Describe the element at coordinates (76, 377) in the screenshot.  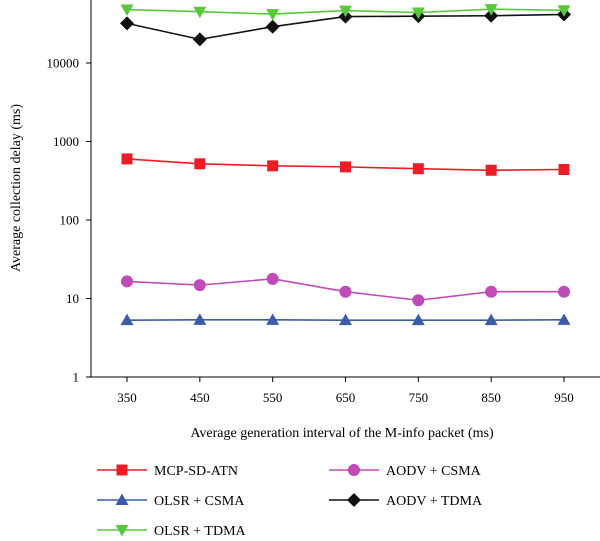
I see `y-tick-label: 1` at that location.